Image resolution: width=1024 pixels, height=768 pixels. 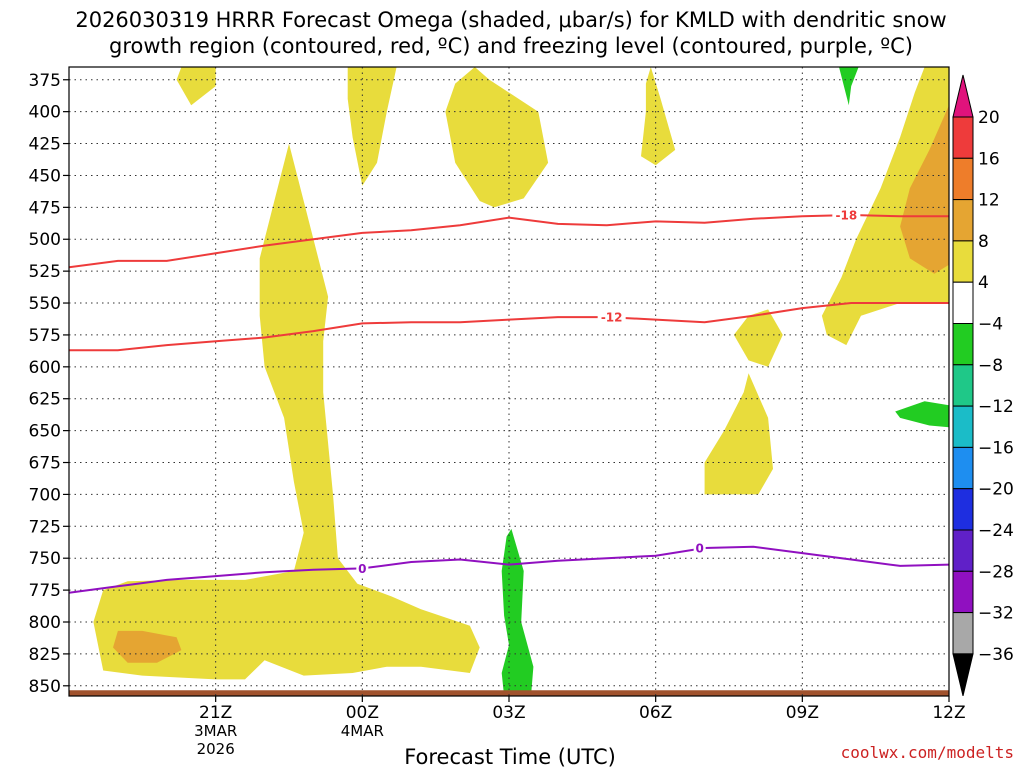 What do you see at coordinates (989, 201) in the screenshot?
I see `colorbar-label: 12` at bounding box center [989, 201].